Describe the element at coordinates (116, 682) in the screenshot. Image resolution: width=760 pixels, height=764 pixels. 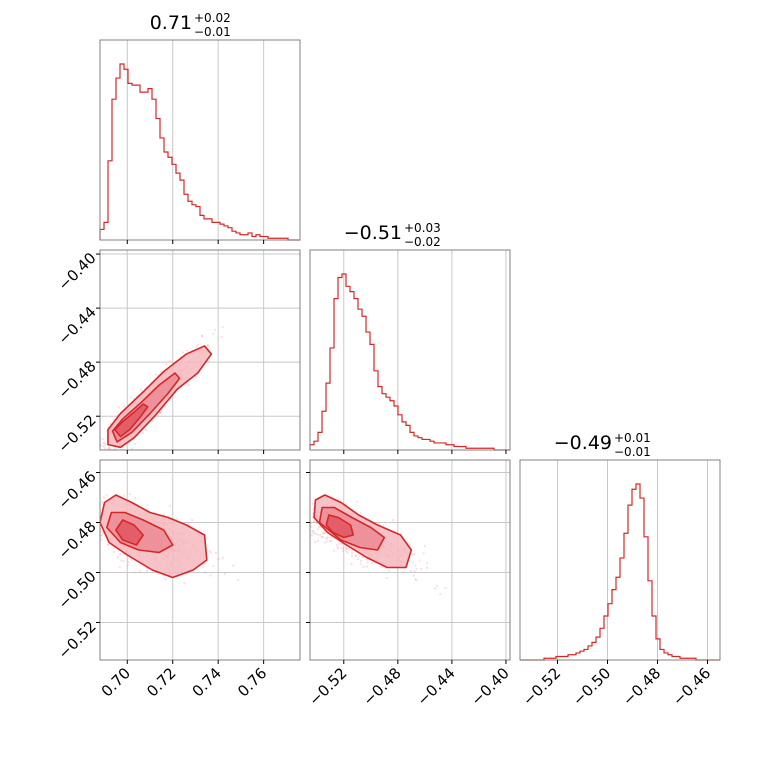
I see `scatter-panel-0-2-xtick-label-0: 0.70` at that location.